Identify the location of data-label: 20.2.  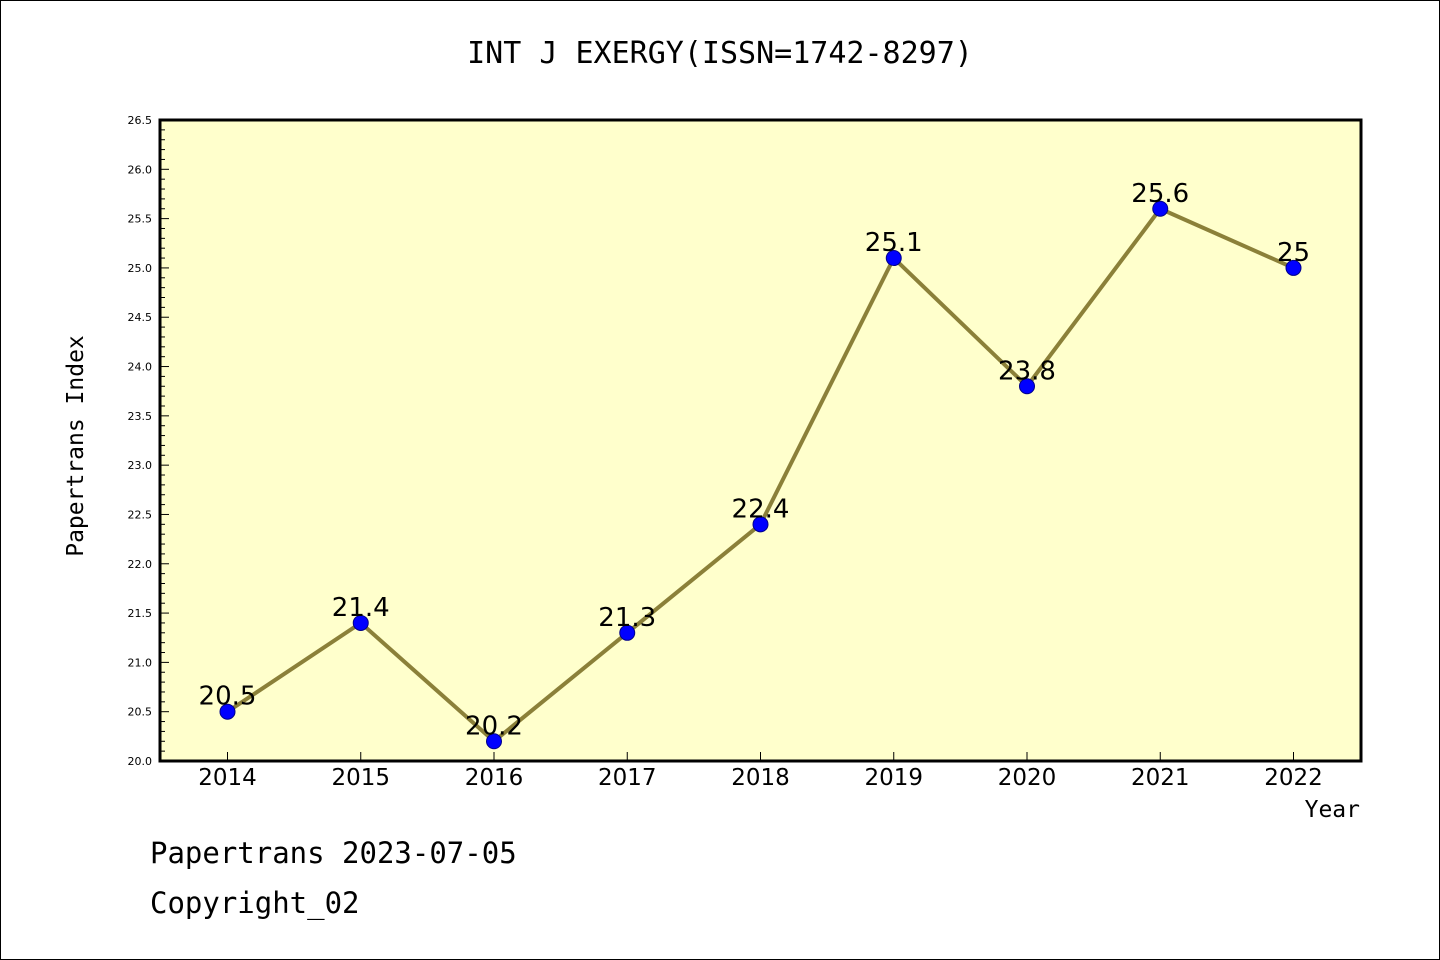
(494, 726).